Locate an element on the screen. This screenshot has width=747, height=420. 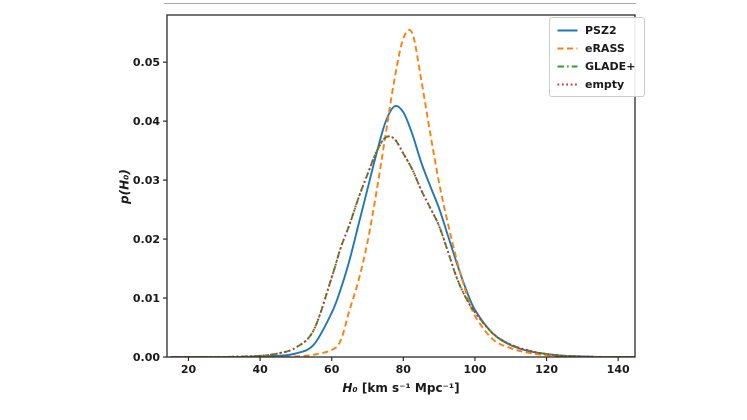
x-tick-label: 80 is located at coordinates (403, 369).